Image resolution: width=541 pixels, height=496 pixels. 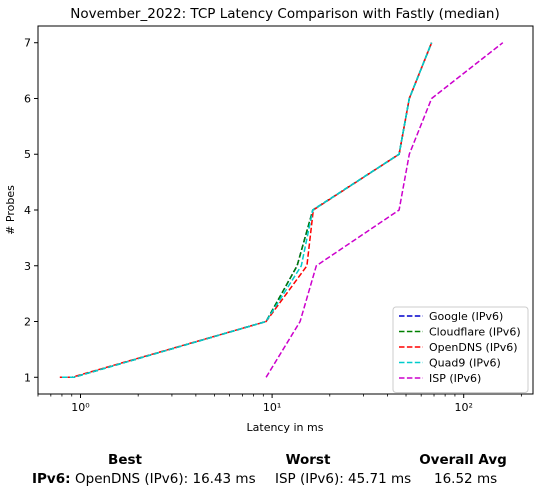 I want to click on y-tick-label-4: 5, so click(x=27, y=154).